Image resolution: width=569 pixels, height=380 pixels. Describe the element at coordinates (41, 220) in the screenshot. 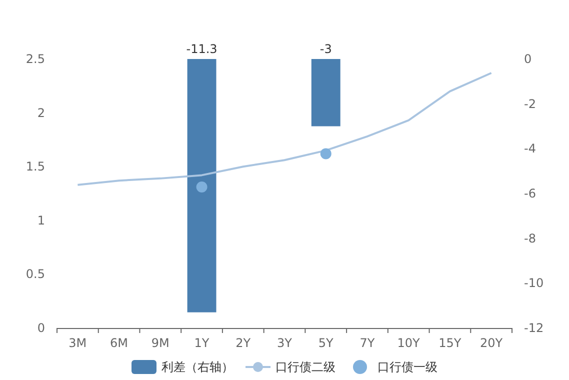

I see `y-tick-label: 1` at that location.